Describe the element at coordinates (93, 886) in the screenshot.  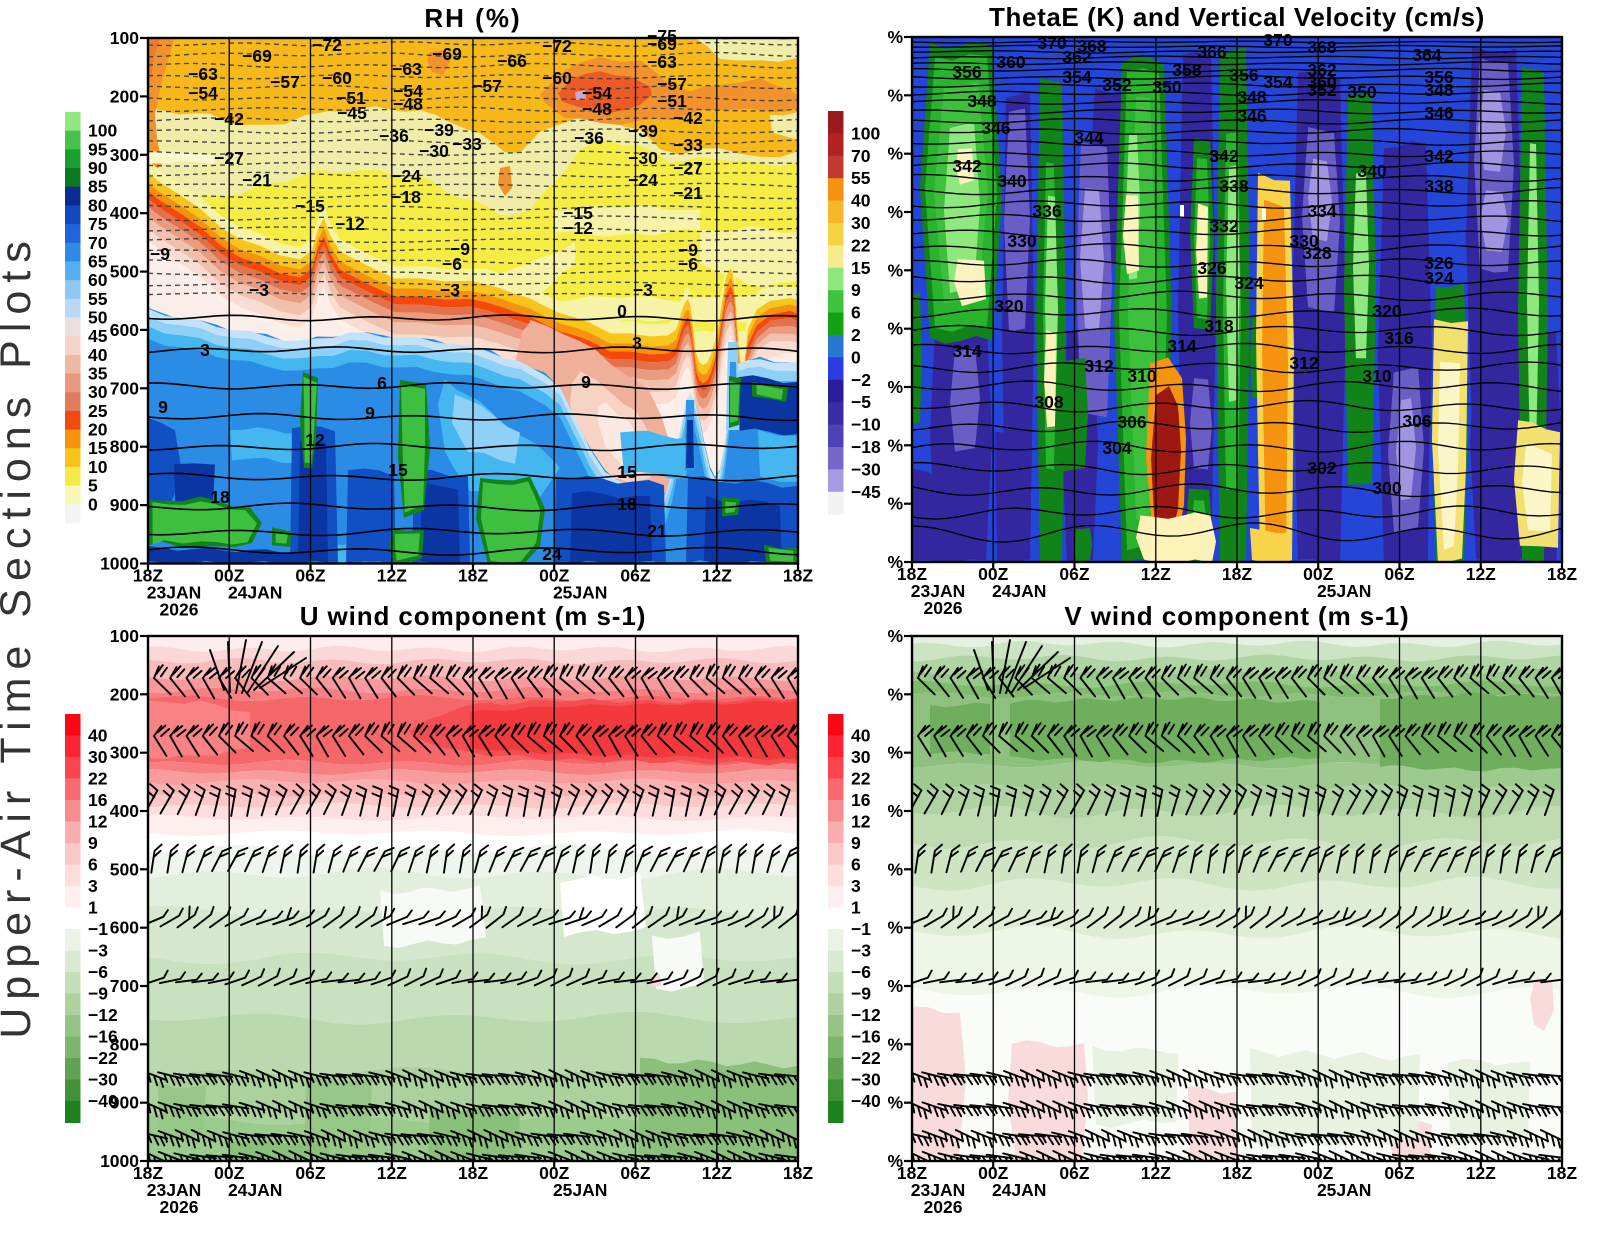
I see `svg-text: 3` at that location.